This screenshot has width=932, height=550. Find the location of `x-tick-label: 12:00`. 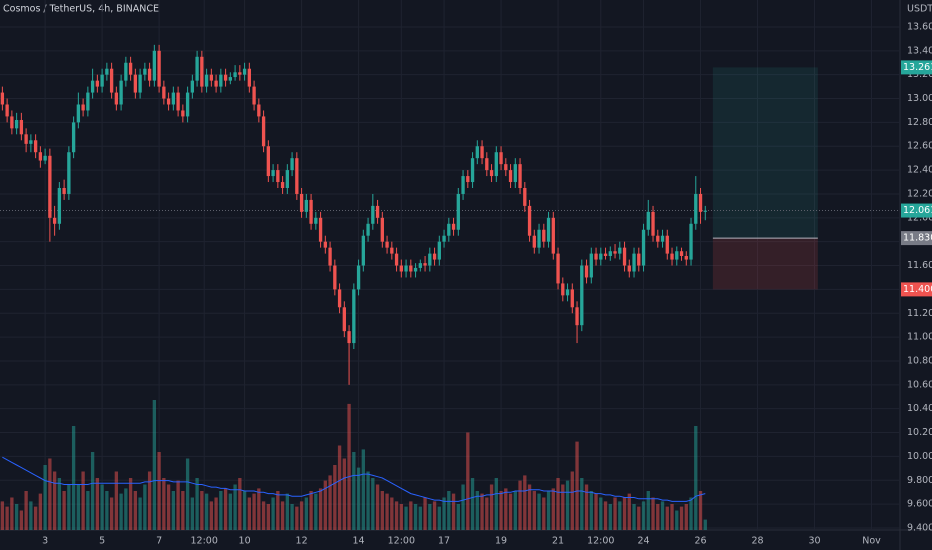

x-tick-label: 12:00 is located at coordinates (600, 541).